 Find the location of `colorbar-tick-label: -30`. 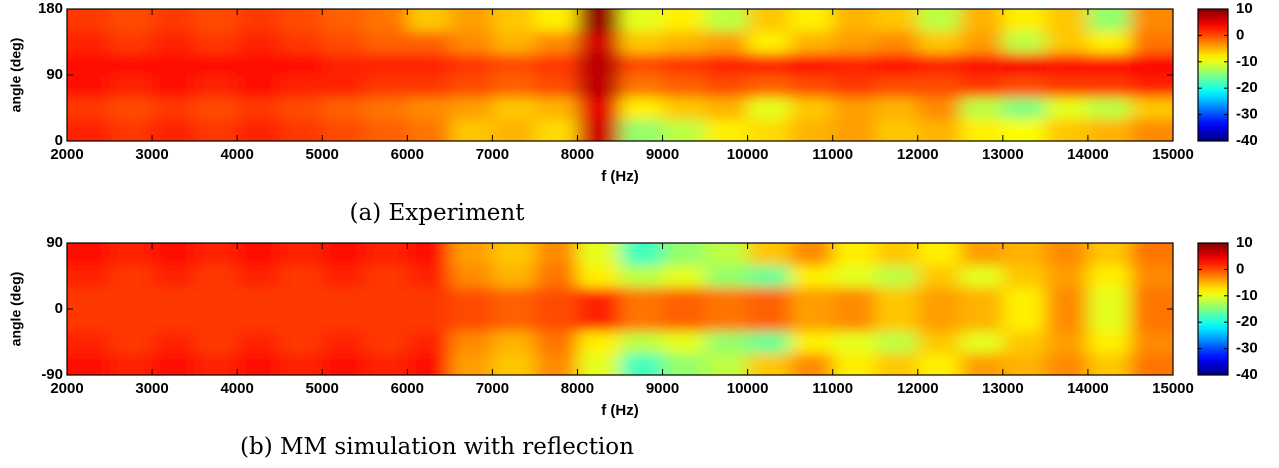

colorbar-tick-label: -30 is located at coordinates (1247, 348).